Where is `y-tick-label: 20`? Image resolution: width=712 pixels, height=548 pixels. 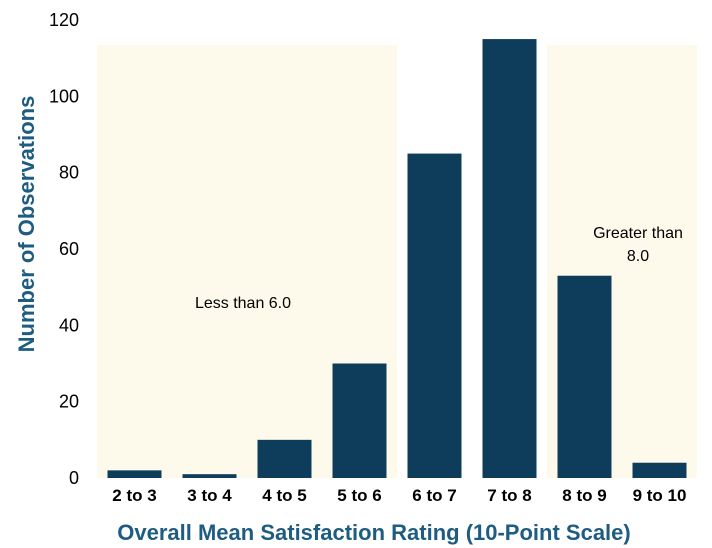 y-tick-label: 20 is located at coordinates (69, 402).